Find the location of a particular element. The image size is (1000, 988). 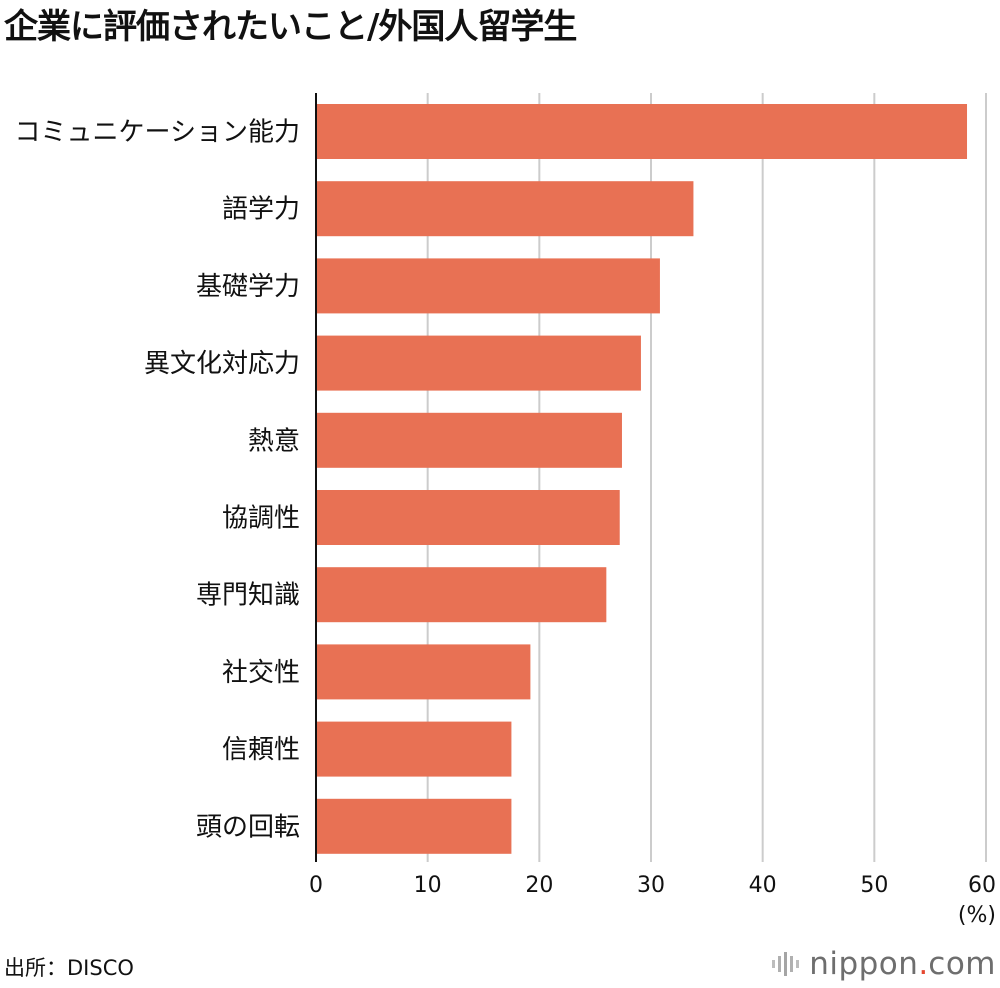

tick-label: 0 is located at coordinates (316, 885).